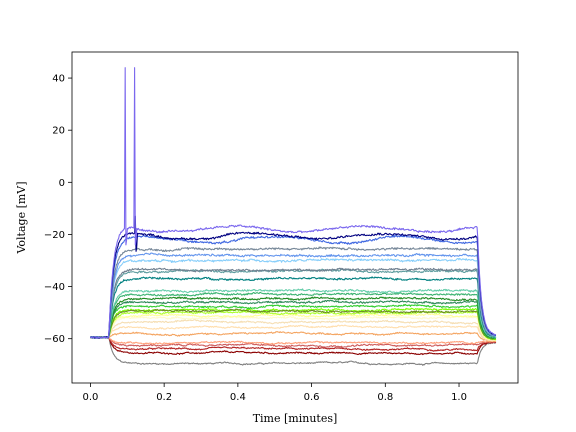 The image size is (576, 432). I want to click on y-tick-label: 0, so click(62, 183).